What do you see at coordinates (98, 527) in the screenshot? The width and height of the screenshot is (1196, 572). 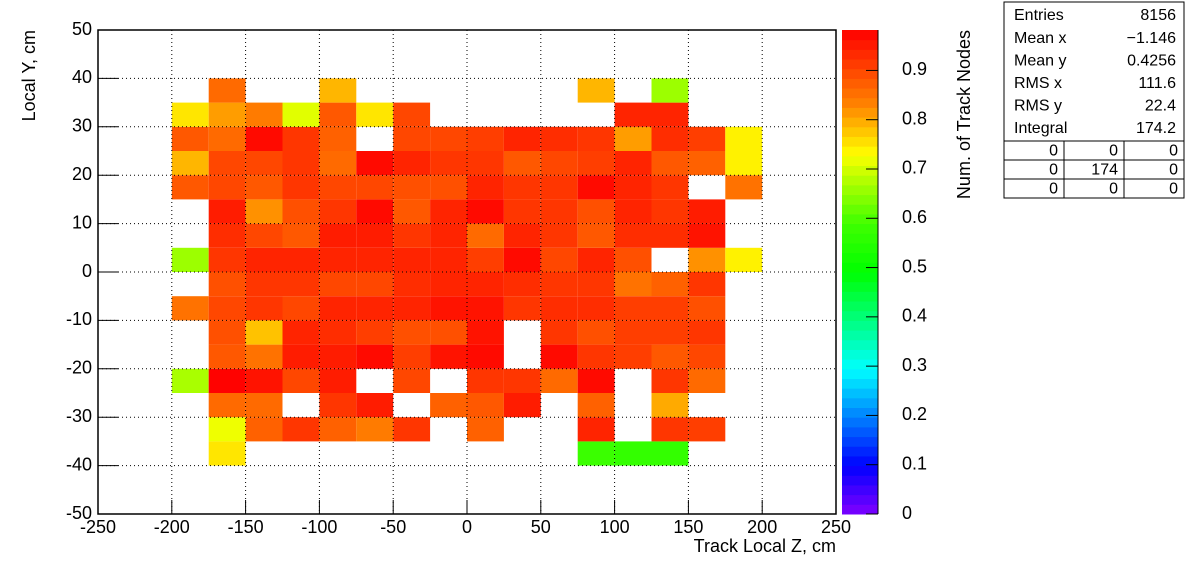 I see `x-tick-label: -250` at bounding box center [98, 527].